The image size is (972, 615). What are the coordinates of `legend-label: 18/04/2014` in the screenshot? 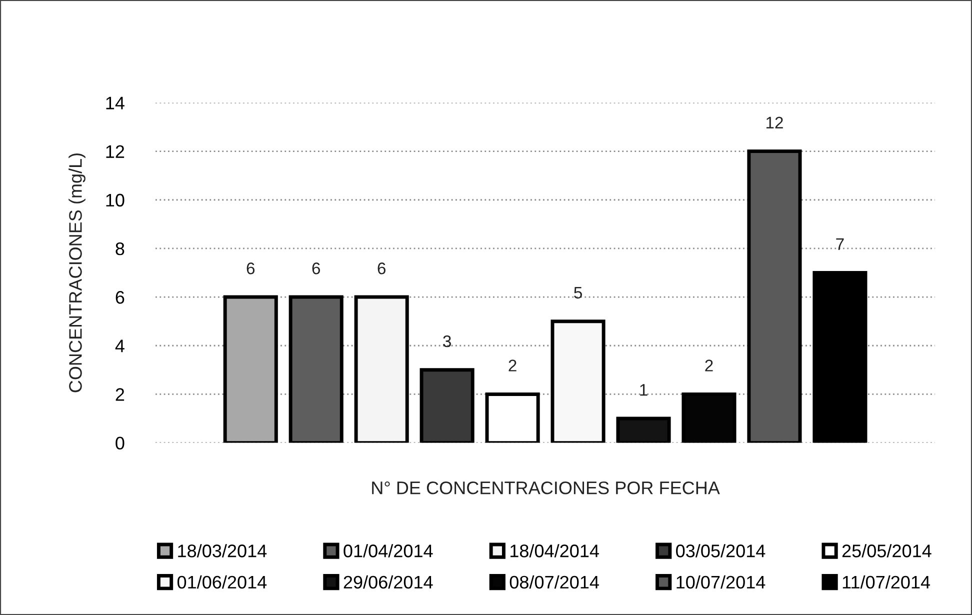 It's located at (554, 551).